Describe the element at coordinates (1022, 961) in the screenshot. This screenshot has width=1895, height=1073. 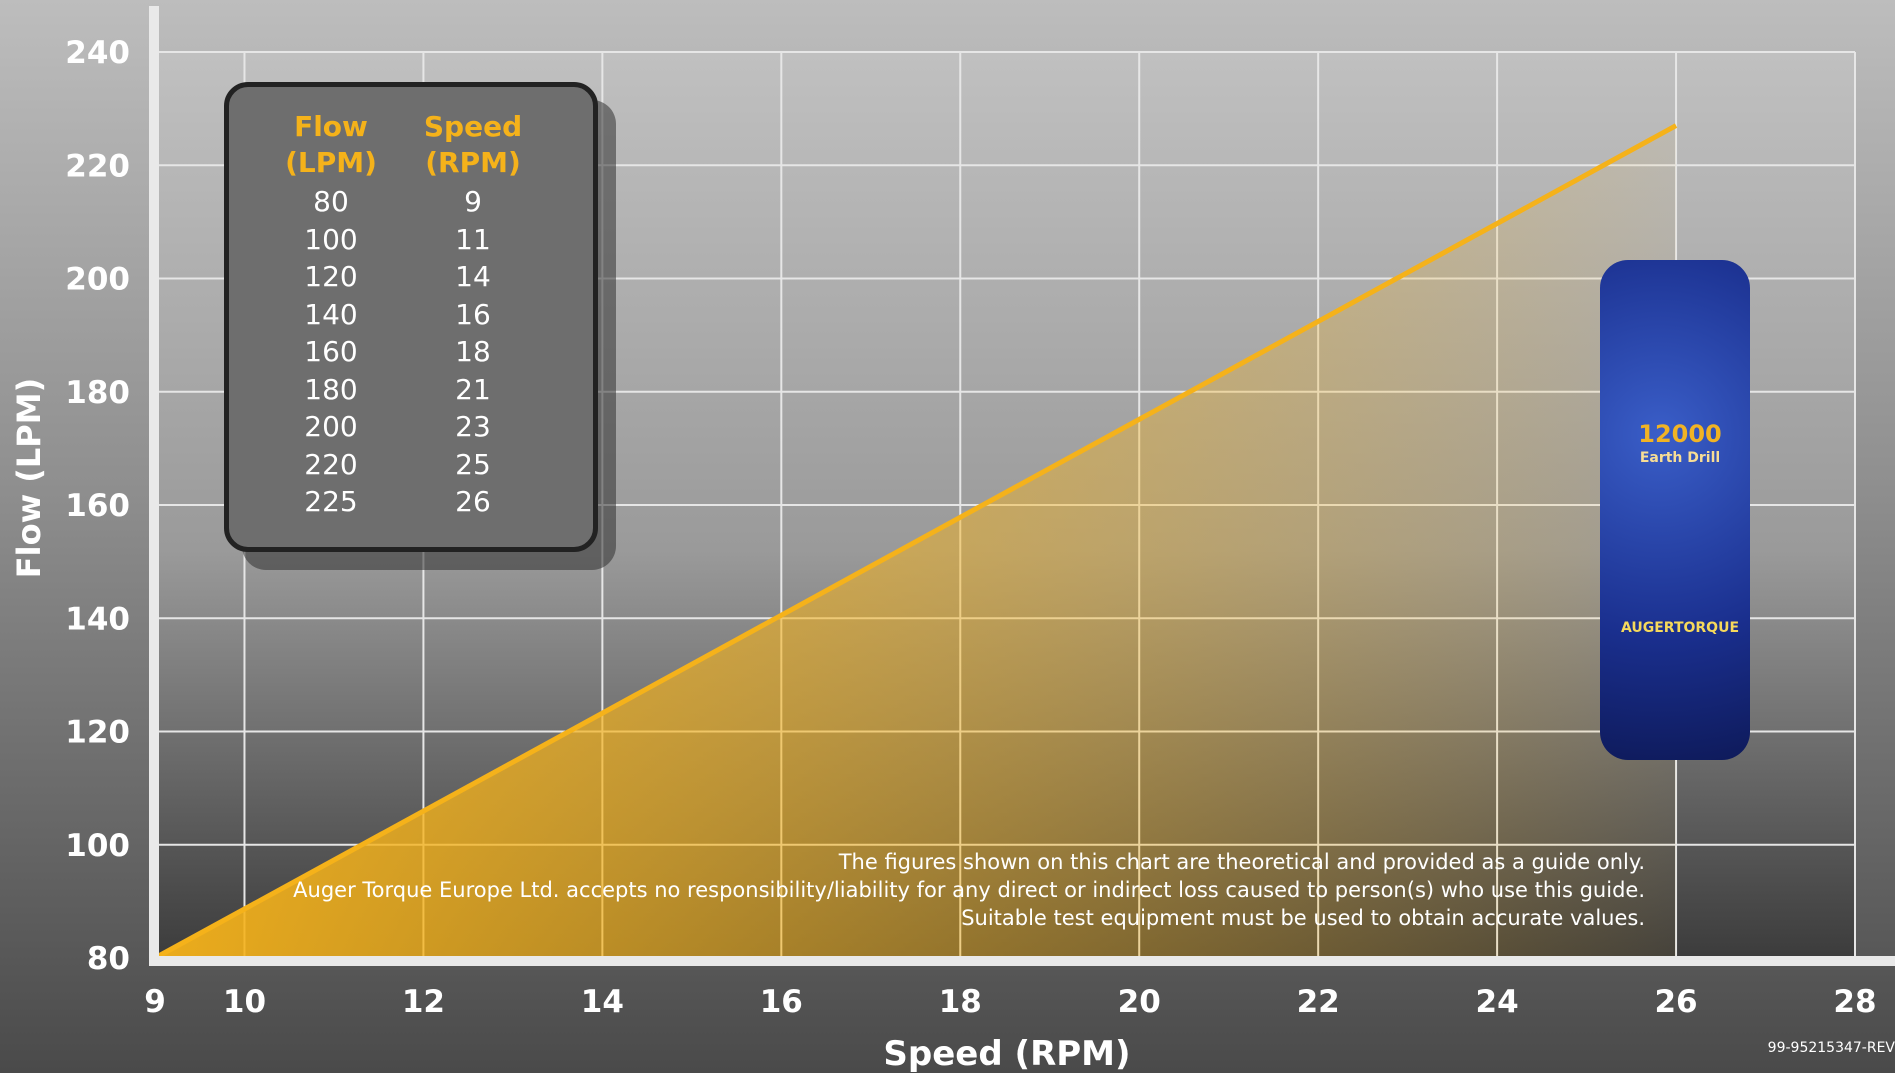
I see `x-axis` at that location.